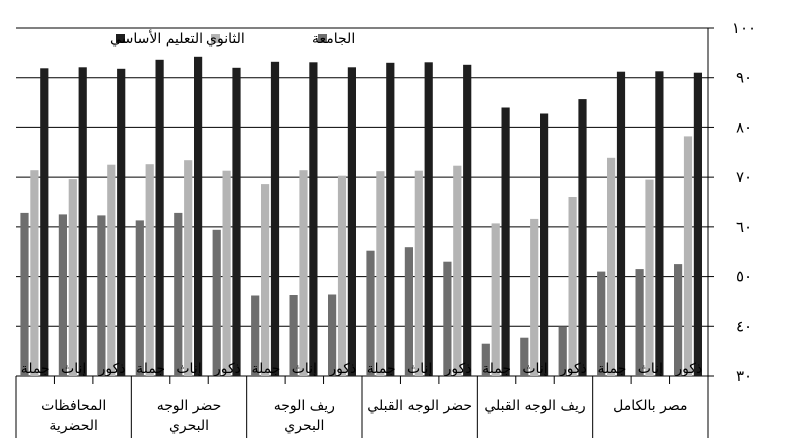 Image resolution: width=788 pixels, height=446 pixels. Describe the element at coordinates (156, 38) in the screenshot. I see `legend-label: التعليم الأساسي` at that location.